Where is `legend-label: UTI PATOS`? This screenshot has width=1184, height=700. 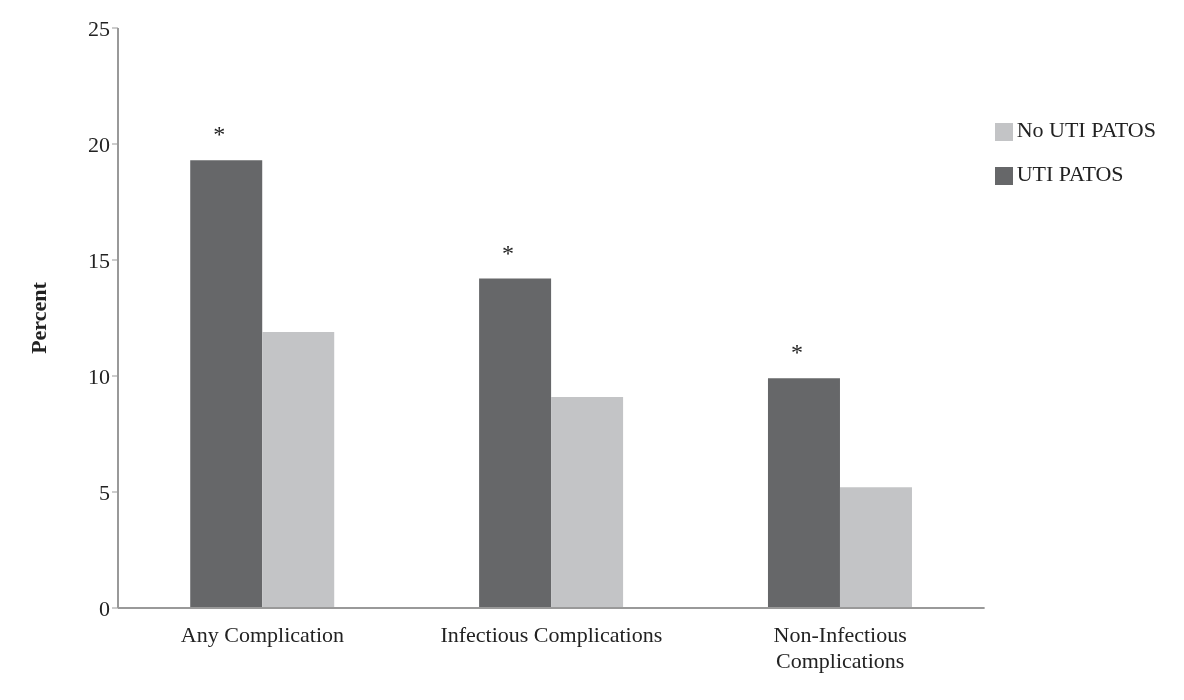 legend-label: UTI PATOS is located at coordinates (1070, 173).